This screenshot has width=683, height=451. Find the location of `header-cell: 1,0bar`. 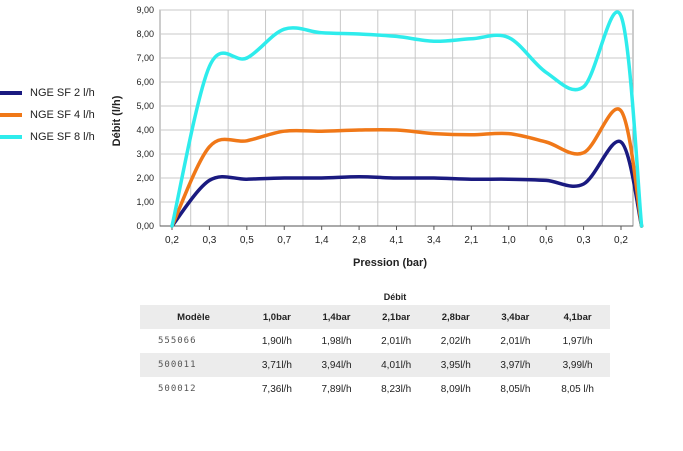

header-cell: 1,0bar is located at coordinates (276, 317).